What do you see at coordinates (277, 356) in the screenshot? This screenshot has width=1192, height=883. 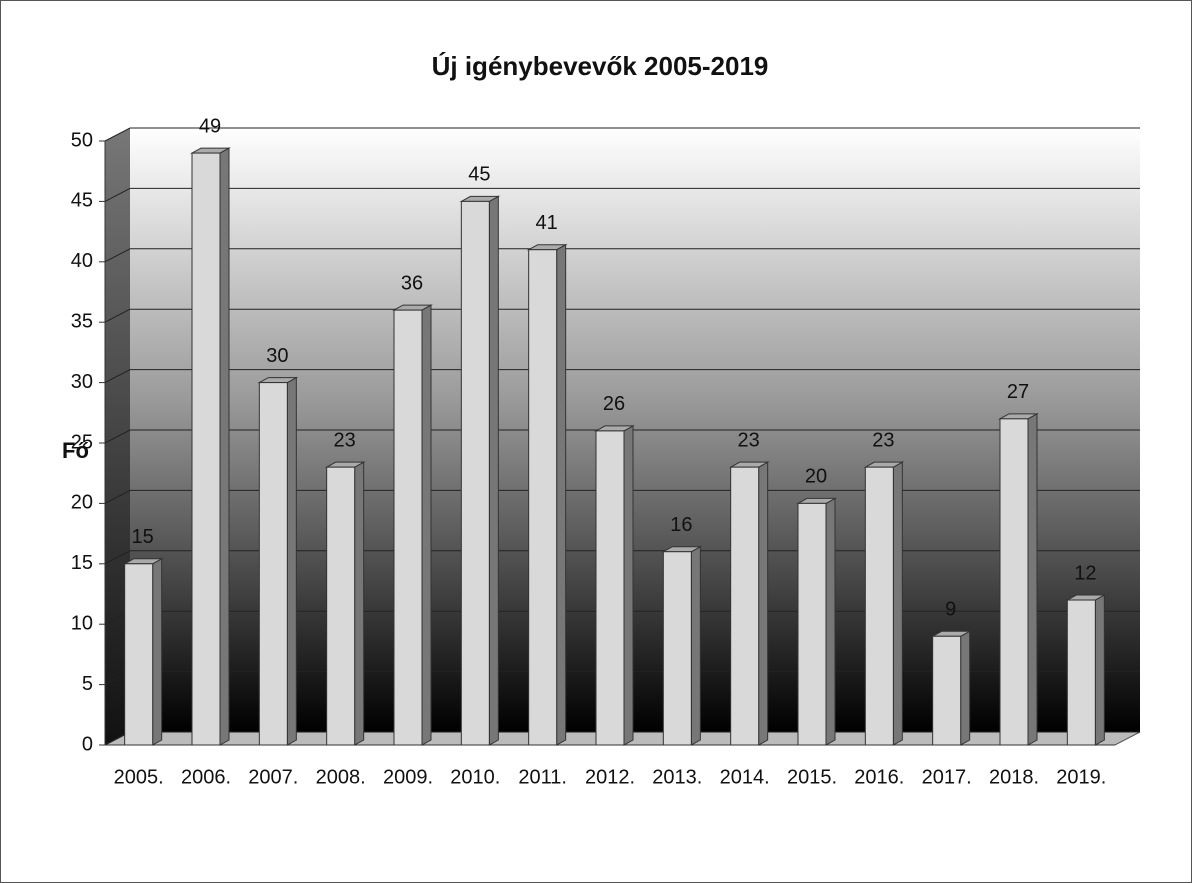 I see `data-label: 30` at bounding box center [277, 356].